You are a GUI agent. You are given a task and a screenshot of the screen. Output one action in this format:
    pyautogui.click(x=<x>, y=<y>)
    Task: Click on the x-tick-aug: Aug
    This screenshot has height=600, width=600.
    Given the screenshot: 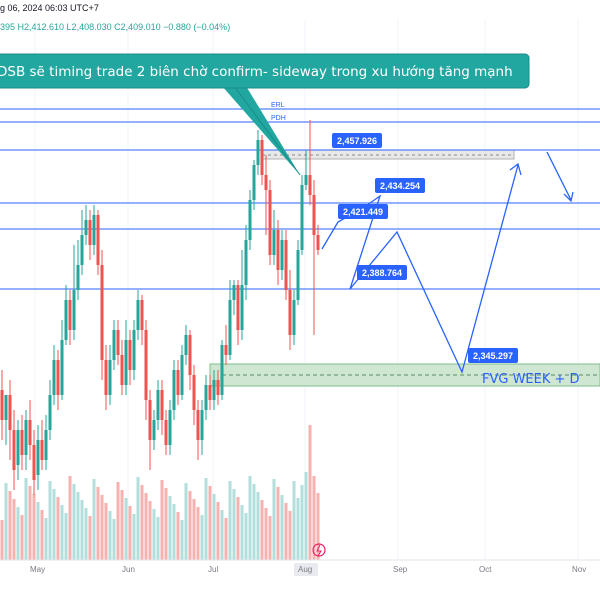 What is the action you would take?
    pyautogui.click(x=305, y=569)
    